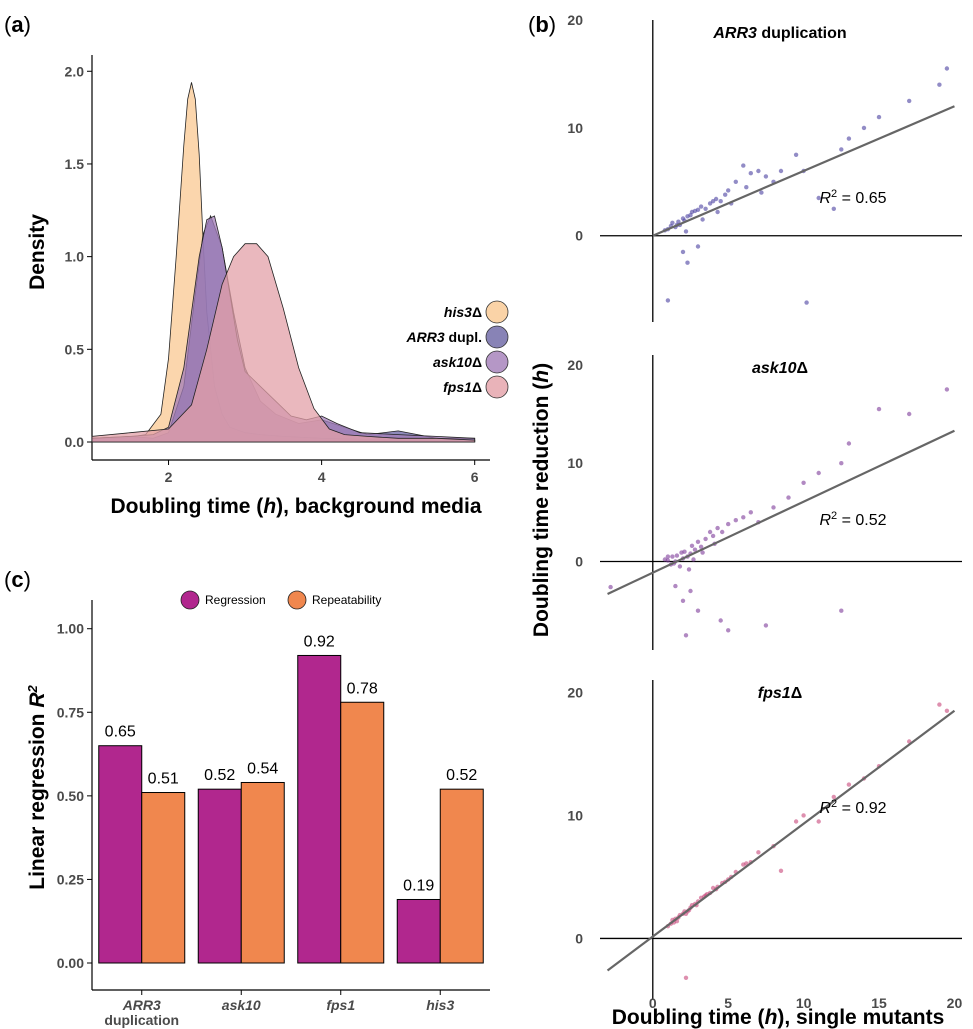 The height and width of the screenshot is (1029, 973). Describe the element at coordinates (346, 600) in the screenshot. I see `legend-label: Repeatability` at that location.